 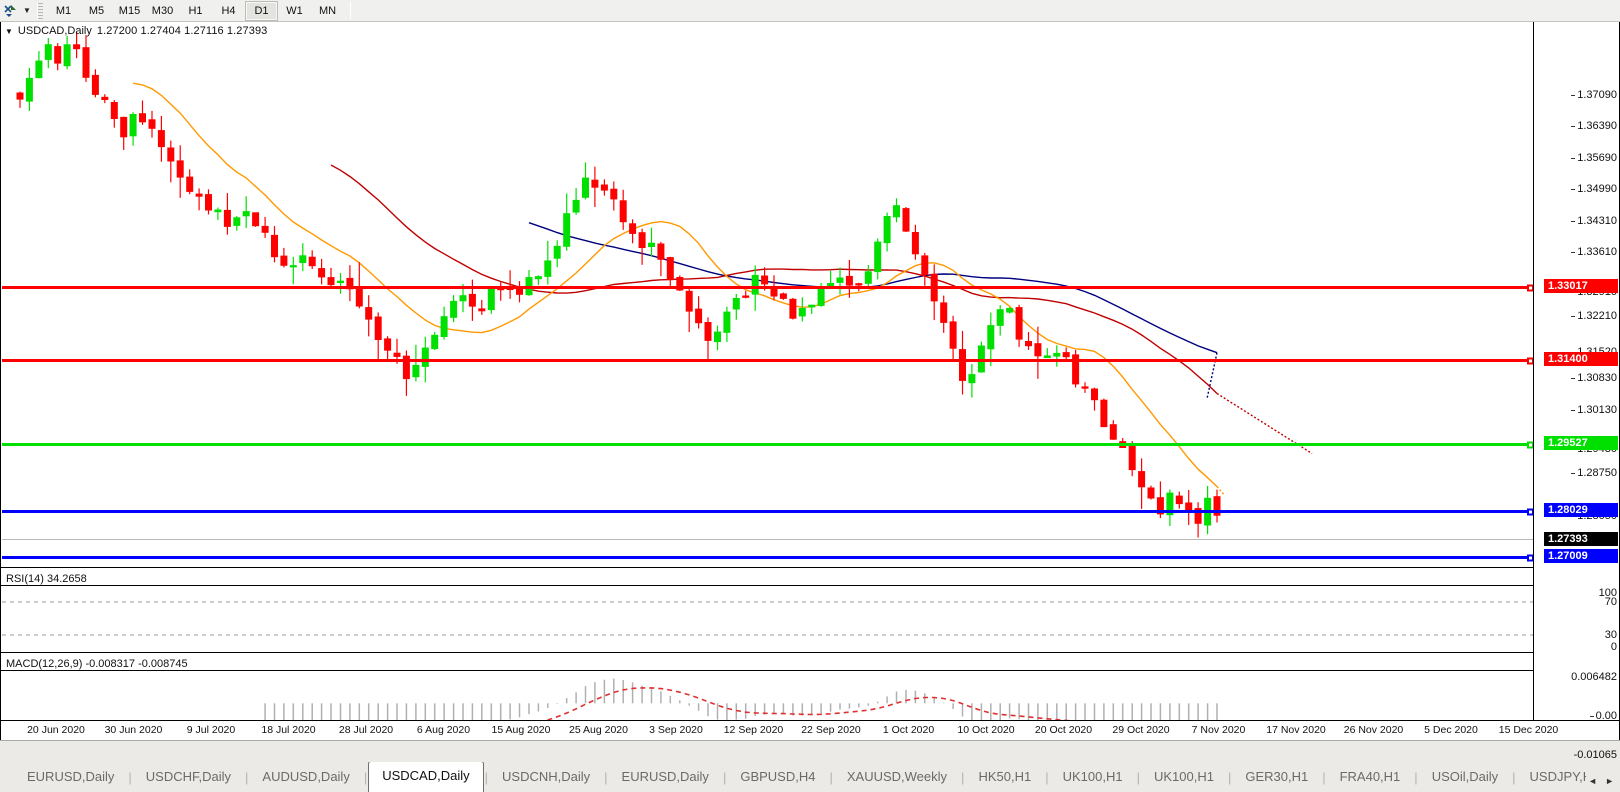 What do you see at coordinates (182, 31) in the screenshot?
I see `chart-ohlc-values: 1.27200 1.27404 1.27116 1.27393` at bounding box center [182, 31].